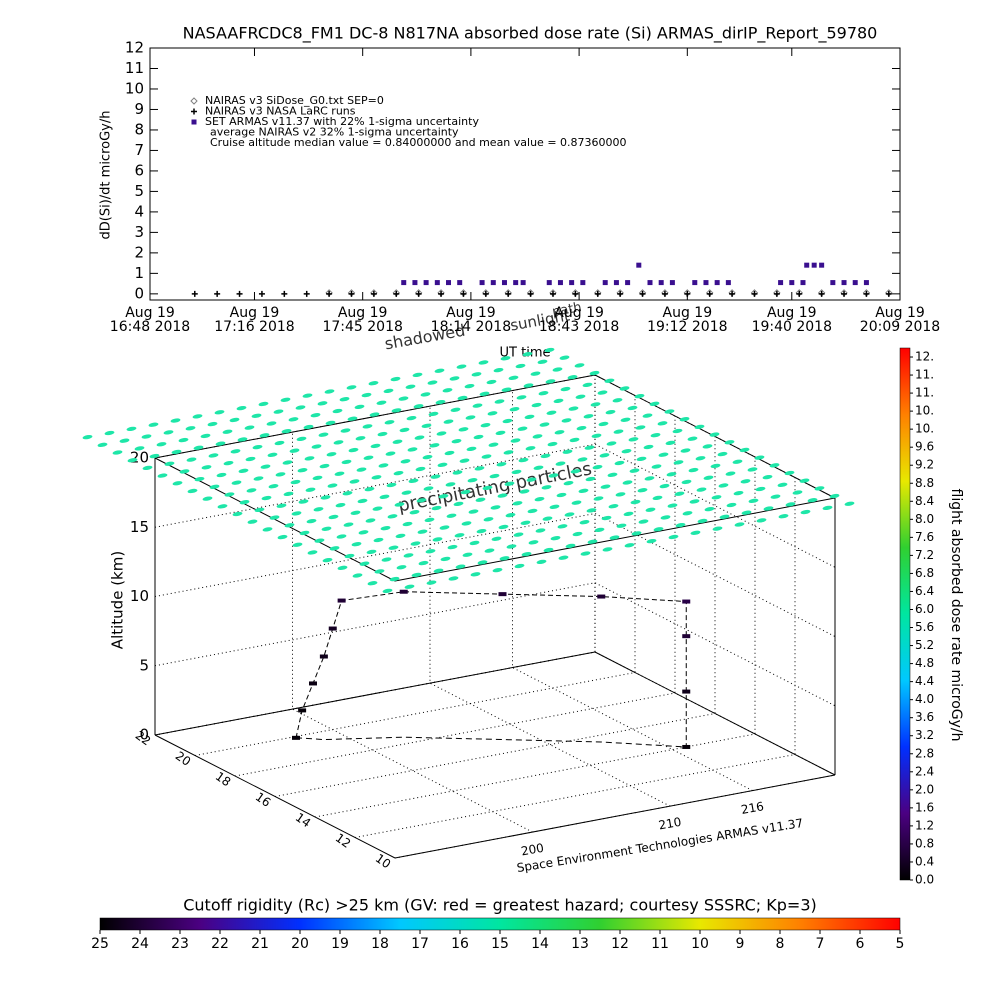 This screenshot has width=1000, height=1000. I want to click on colorbar-tick-label: 6.0, so click(924, 609).